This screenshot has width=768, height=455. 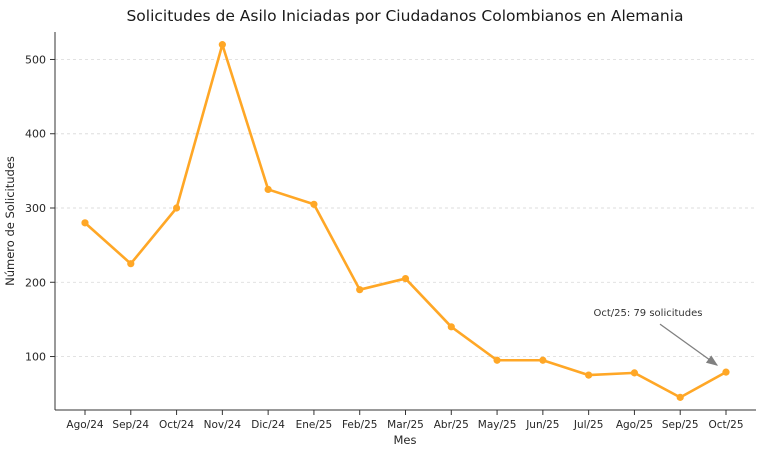 I want to click on x-tick-label: Jul/25, so click(x=588, y=425).